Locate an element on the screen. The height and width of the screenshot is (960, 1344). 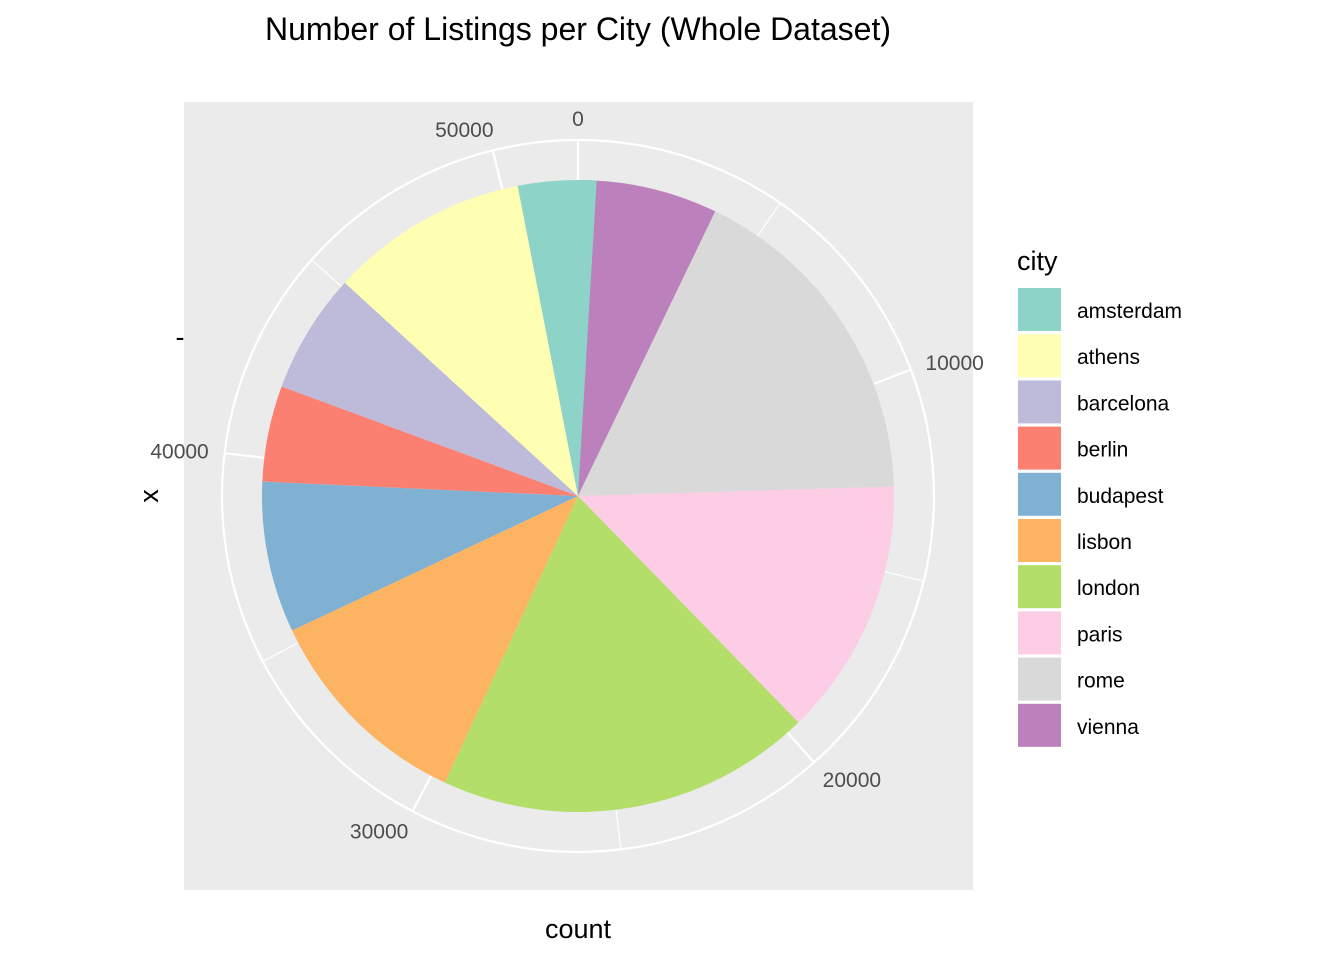
pie-slice-paris is located at coordinates (736, 604).